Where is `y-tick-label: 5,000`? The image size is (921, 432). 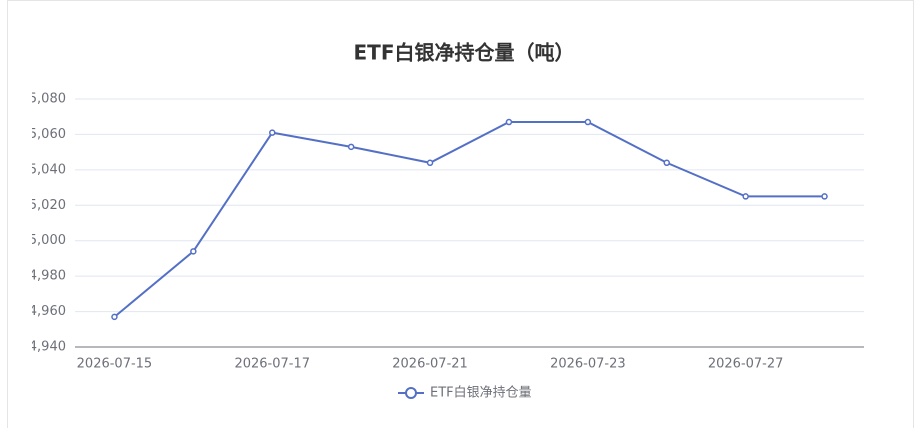 y-tick-label: 5,000 is located at coordinates (47, 240).